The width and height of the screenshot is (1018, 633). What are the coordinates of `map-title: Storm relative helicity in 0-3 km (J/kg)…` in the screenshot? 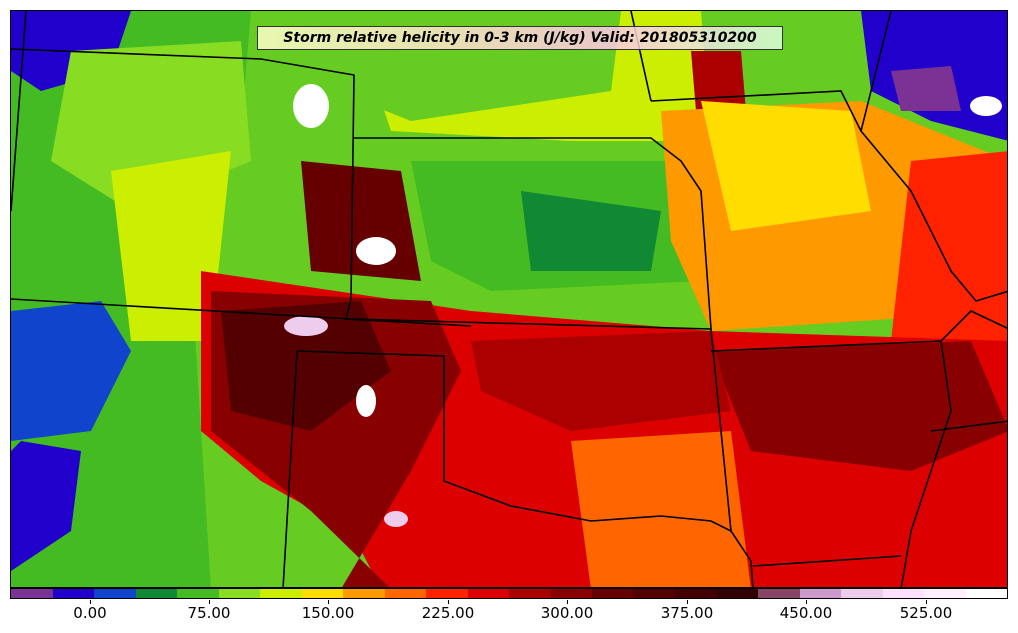 It's located at (520, 38).